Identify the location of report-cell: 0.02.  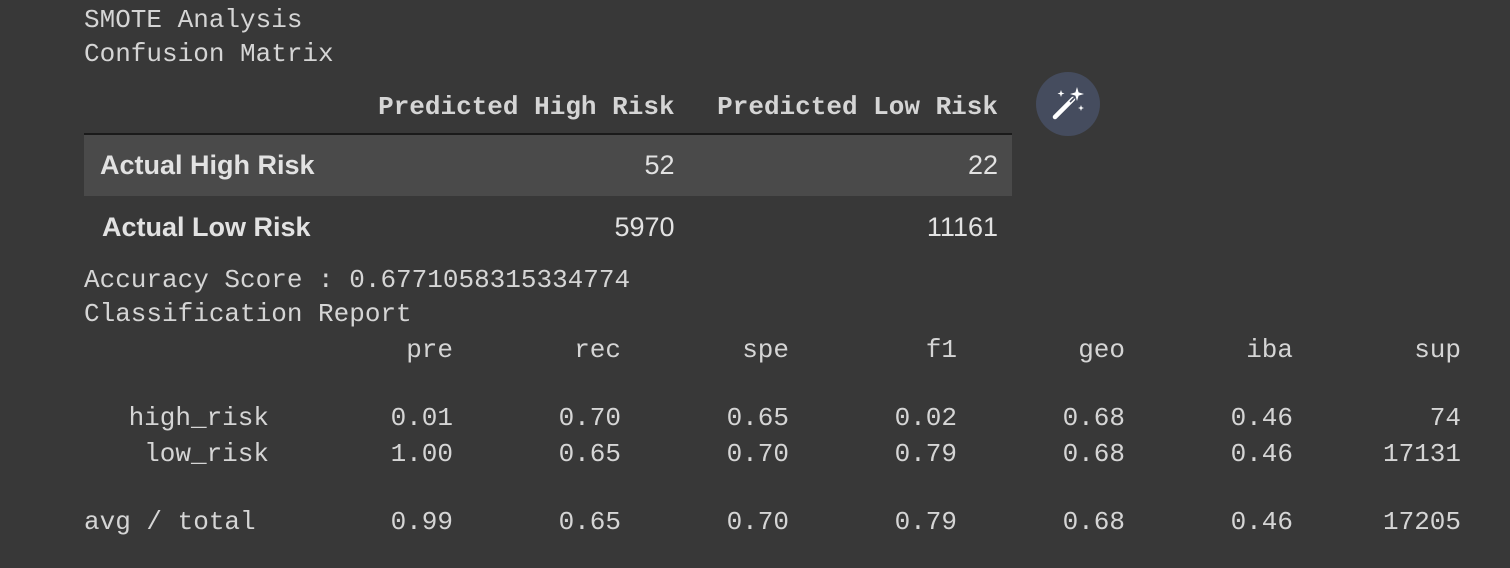
(925, 418).